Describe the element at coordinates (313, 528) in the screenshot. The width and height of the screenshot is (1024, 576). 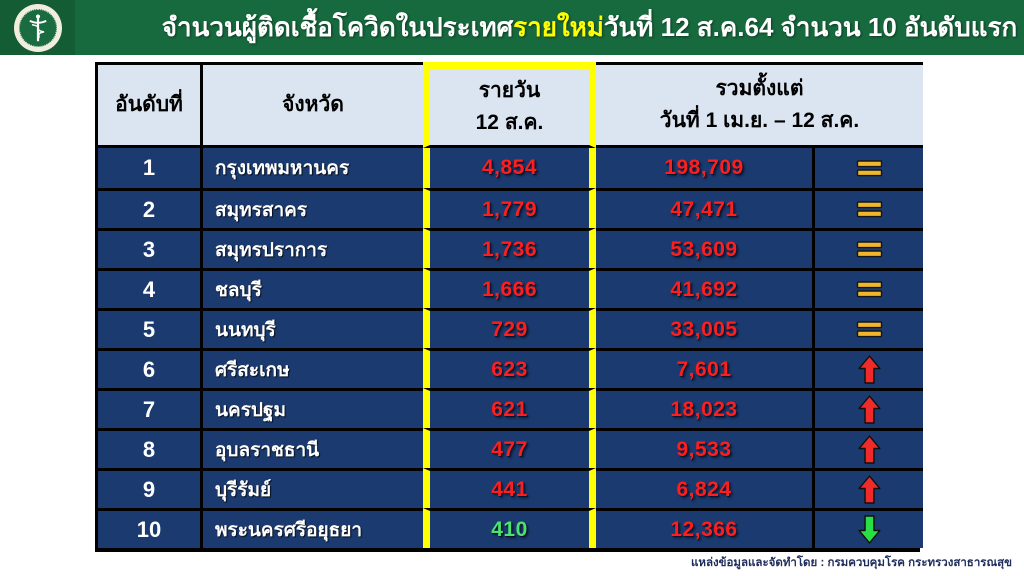
I see `province-cell: พระนครศรีอยุธยา` at that location.